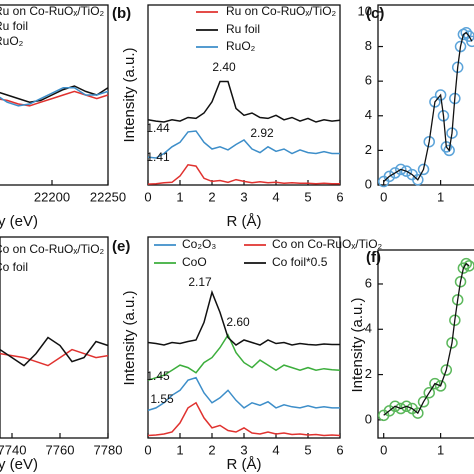  What do you see at coordinates (108, 449) in the screenshot?
I see `x-tick-label: 7780` at bounding box center [108, 449].